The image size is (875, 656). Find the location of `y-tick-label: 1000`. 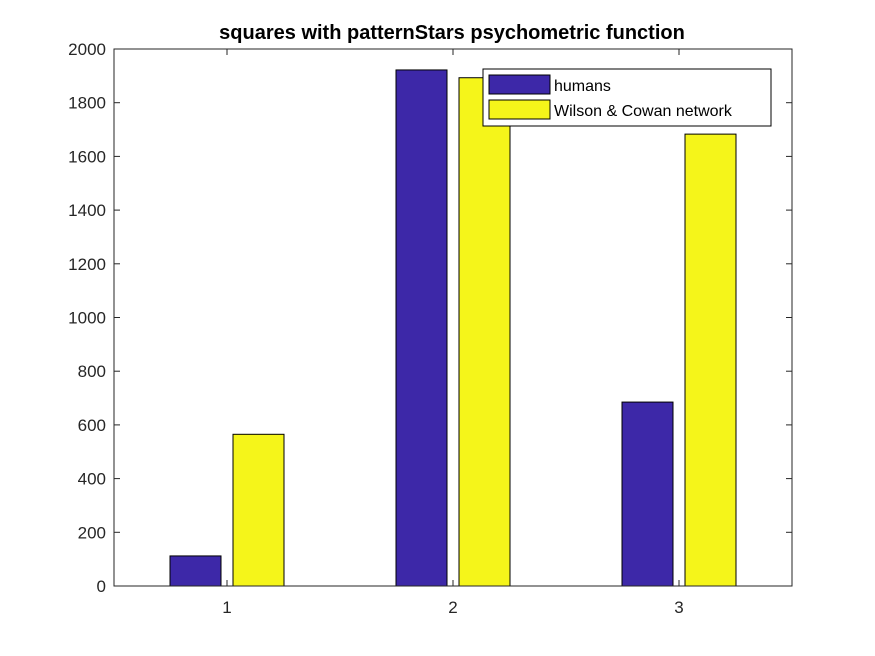

y-tick-label: 1000 is located at coordinates (87, 318).